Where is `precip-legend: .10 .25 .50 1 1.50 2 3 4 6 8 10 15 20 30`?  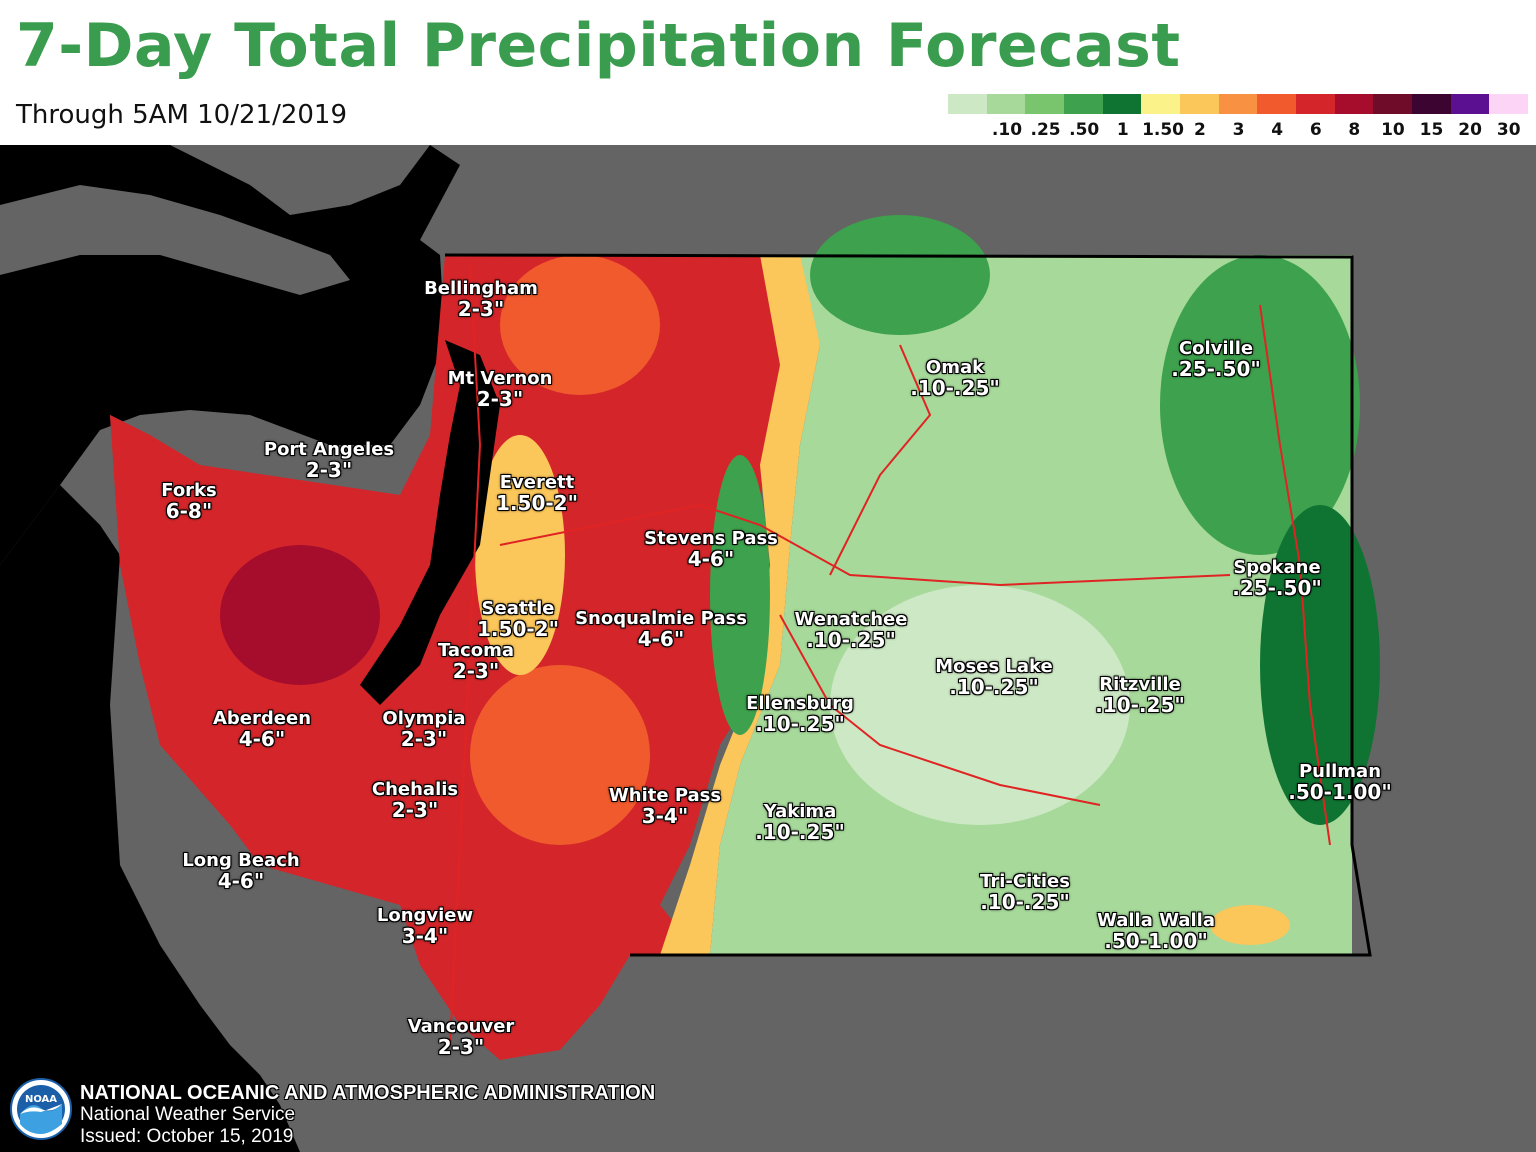 precip-legend: .10 .25 .50 1 1.50 2 3 4 6 8 10 15 20 30 is located at coordinates (1238, 117).